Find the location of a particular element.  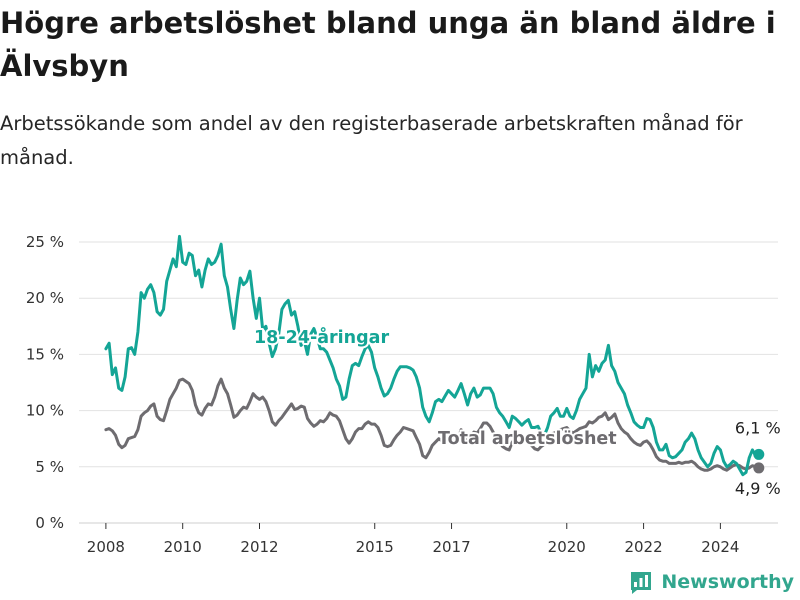

series-line-total is located at coordinates (432, 424).